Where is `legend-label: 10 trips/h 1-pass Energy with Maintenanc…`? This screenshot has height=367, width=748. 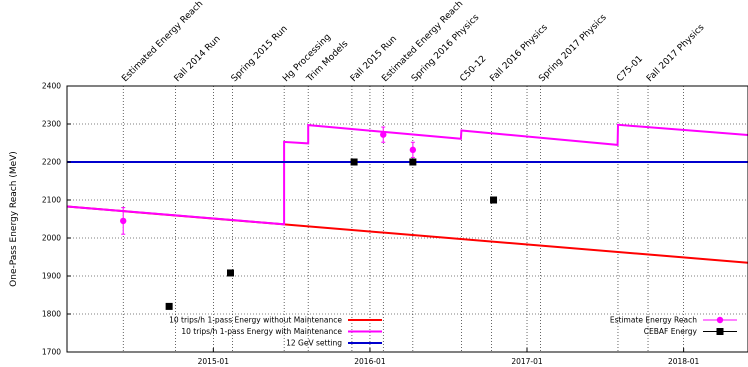 legend-label: 10 trips/h 1-pass Energy with Maintenanc… is located at coordinates (261, 331).